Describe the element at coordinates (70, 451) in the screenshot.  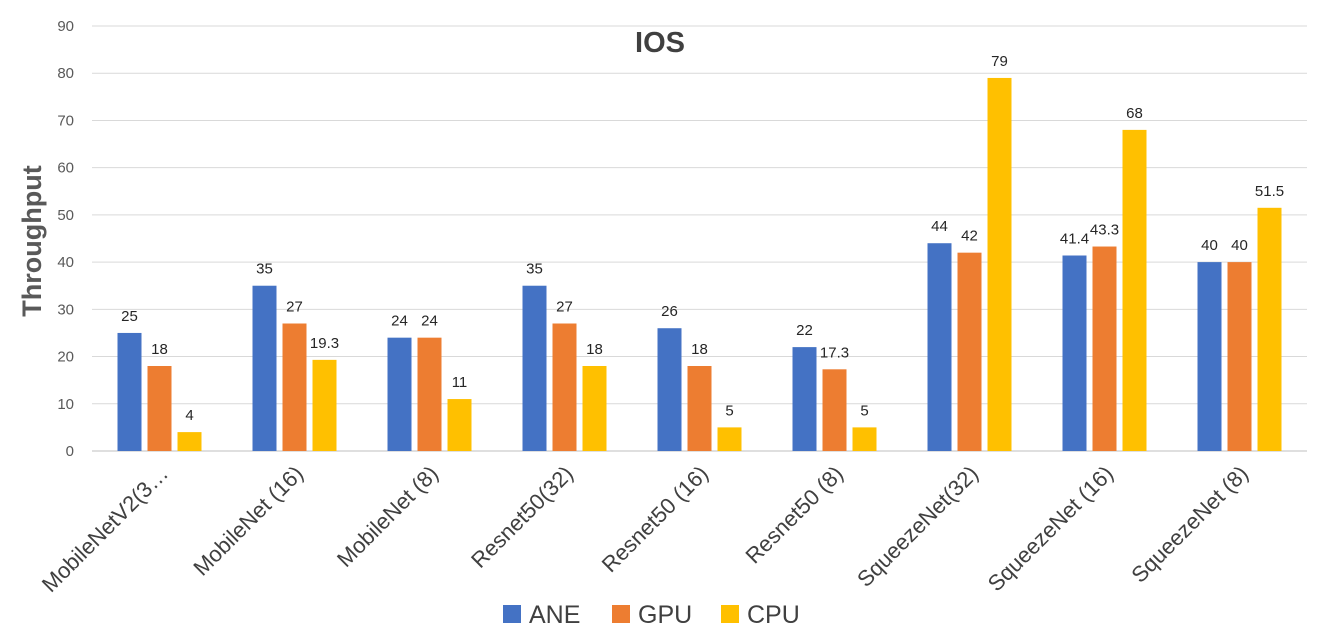
I see `y-tick-label: 0` at that location.